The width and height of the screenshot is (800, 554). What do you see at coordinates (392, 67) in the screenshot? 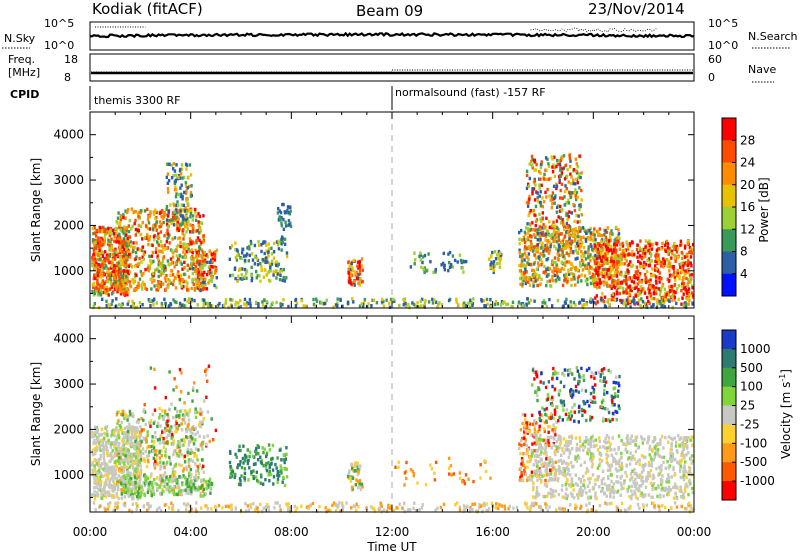
I see `frequency-frame` at bounding box center [392, 67].